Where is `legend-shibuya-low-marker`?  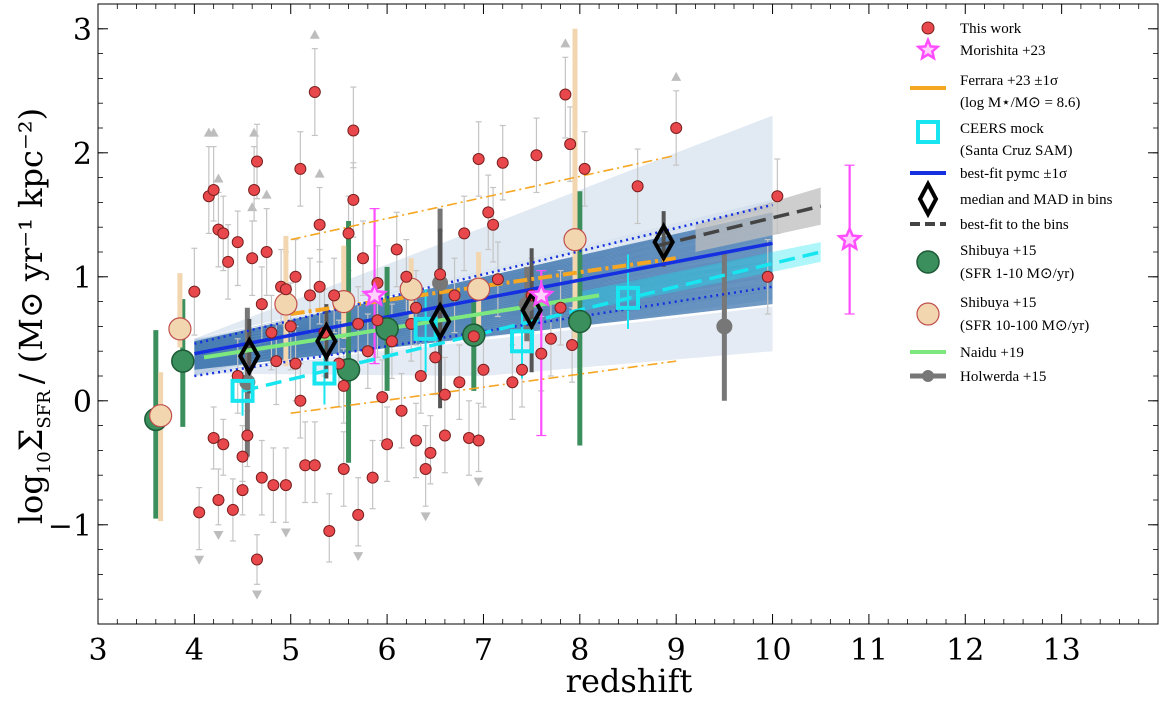 legend-shibuya-low-marker is located at coordinates (928, 262).